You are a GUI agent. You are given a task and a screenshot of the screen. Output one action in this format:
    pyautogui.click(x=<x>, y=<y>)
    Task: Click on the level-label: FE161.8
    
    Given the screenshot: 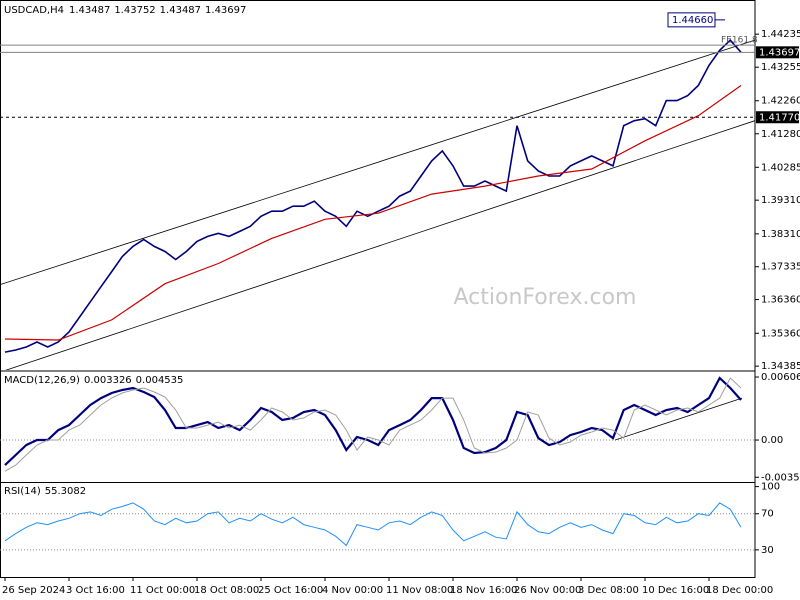 What is the action you would take?
    pyautogui.click(x=739, y=41)
    